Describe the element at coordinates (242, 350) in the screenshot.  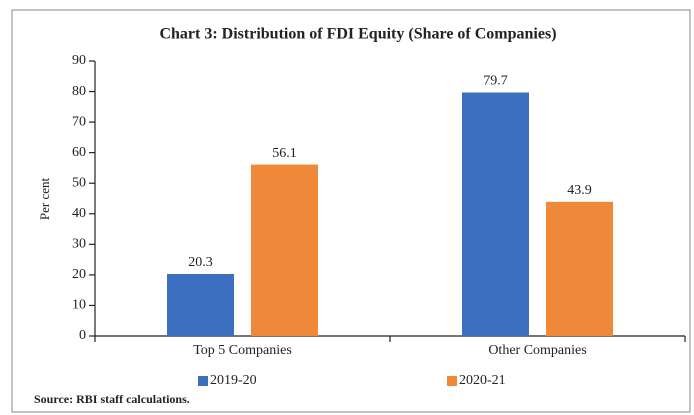
I see `x-tick-label: Top 5 Companies` at that location.